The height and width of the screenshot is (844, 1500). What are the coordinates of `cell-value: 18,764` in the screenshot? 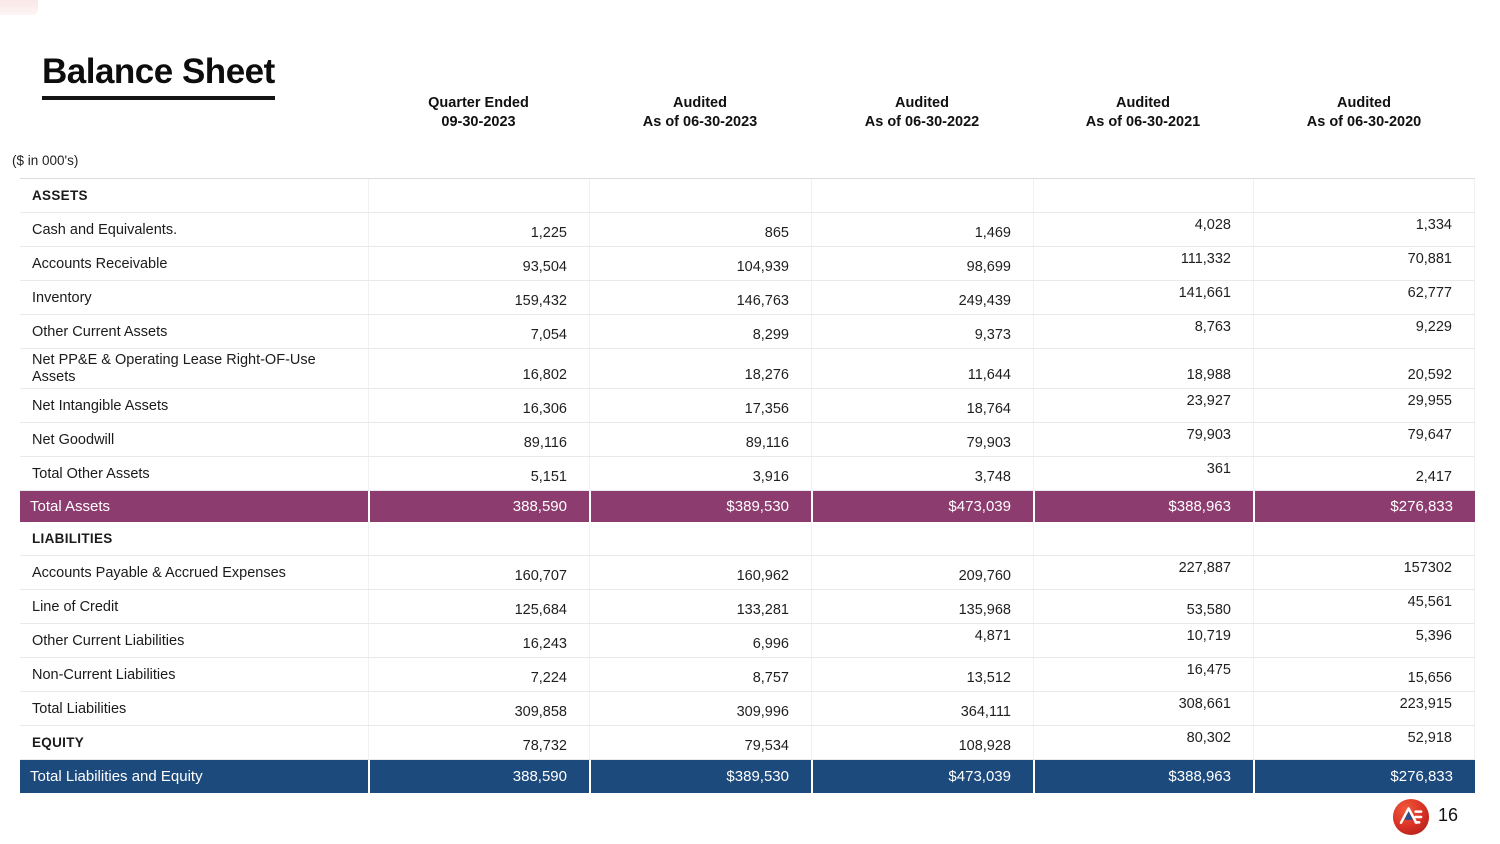 It's located at (922, 405).